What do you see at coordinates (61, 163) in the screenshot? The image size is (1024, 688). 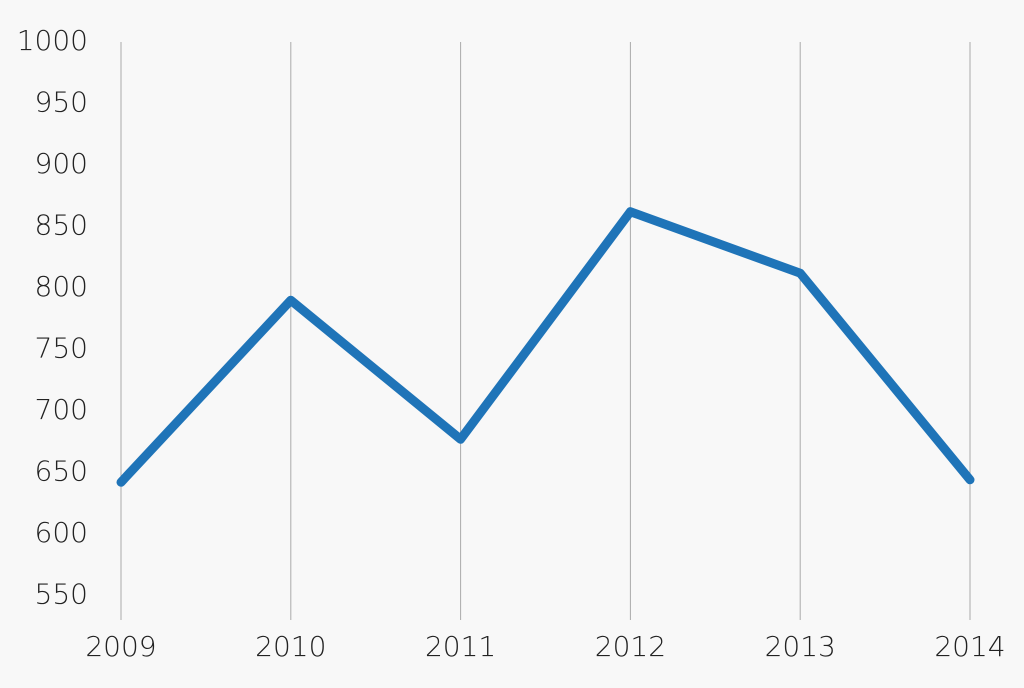 I see `y-tick-label: 900` at bounding box center [61, 163].